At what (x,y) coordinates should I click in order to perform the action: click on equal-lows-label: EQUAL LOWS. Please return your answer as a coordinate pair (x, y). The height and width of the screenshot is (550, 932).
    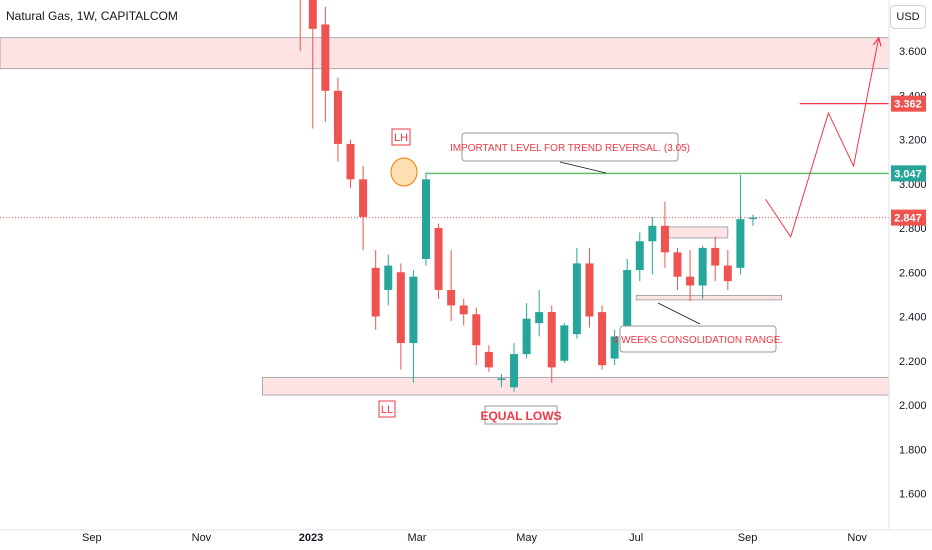
    Looking at the image, I should click on (521, 415).